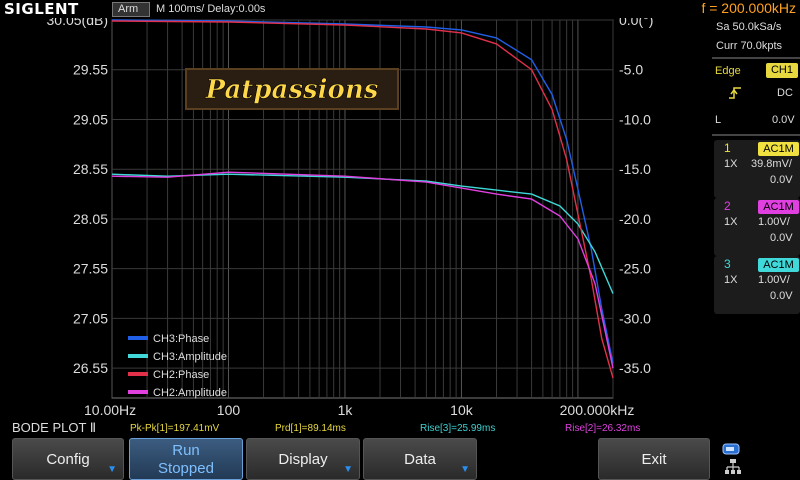  I want to click on config-button: Config ▼, so click(68, 459).